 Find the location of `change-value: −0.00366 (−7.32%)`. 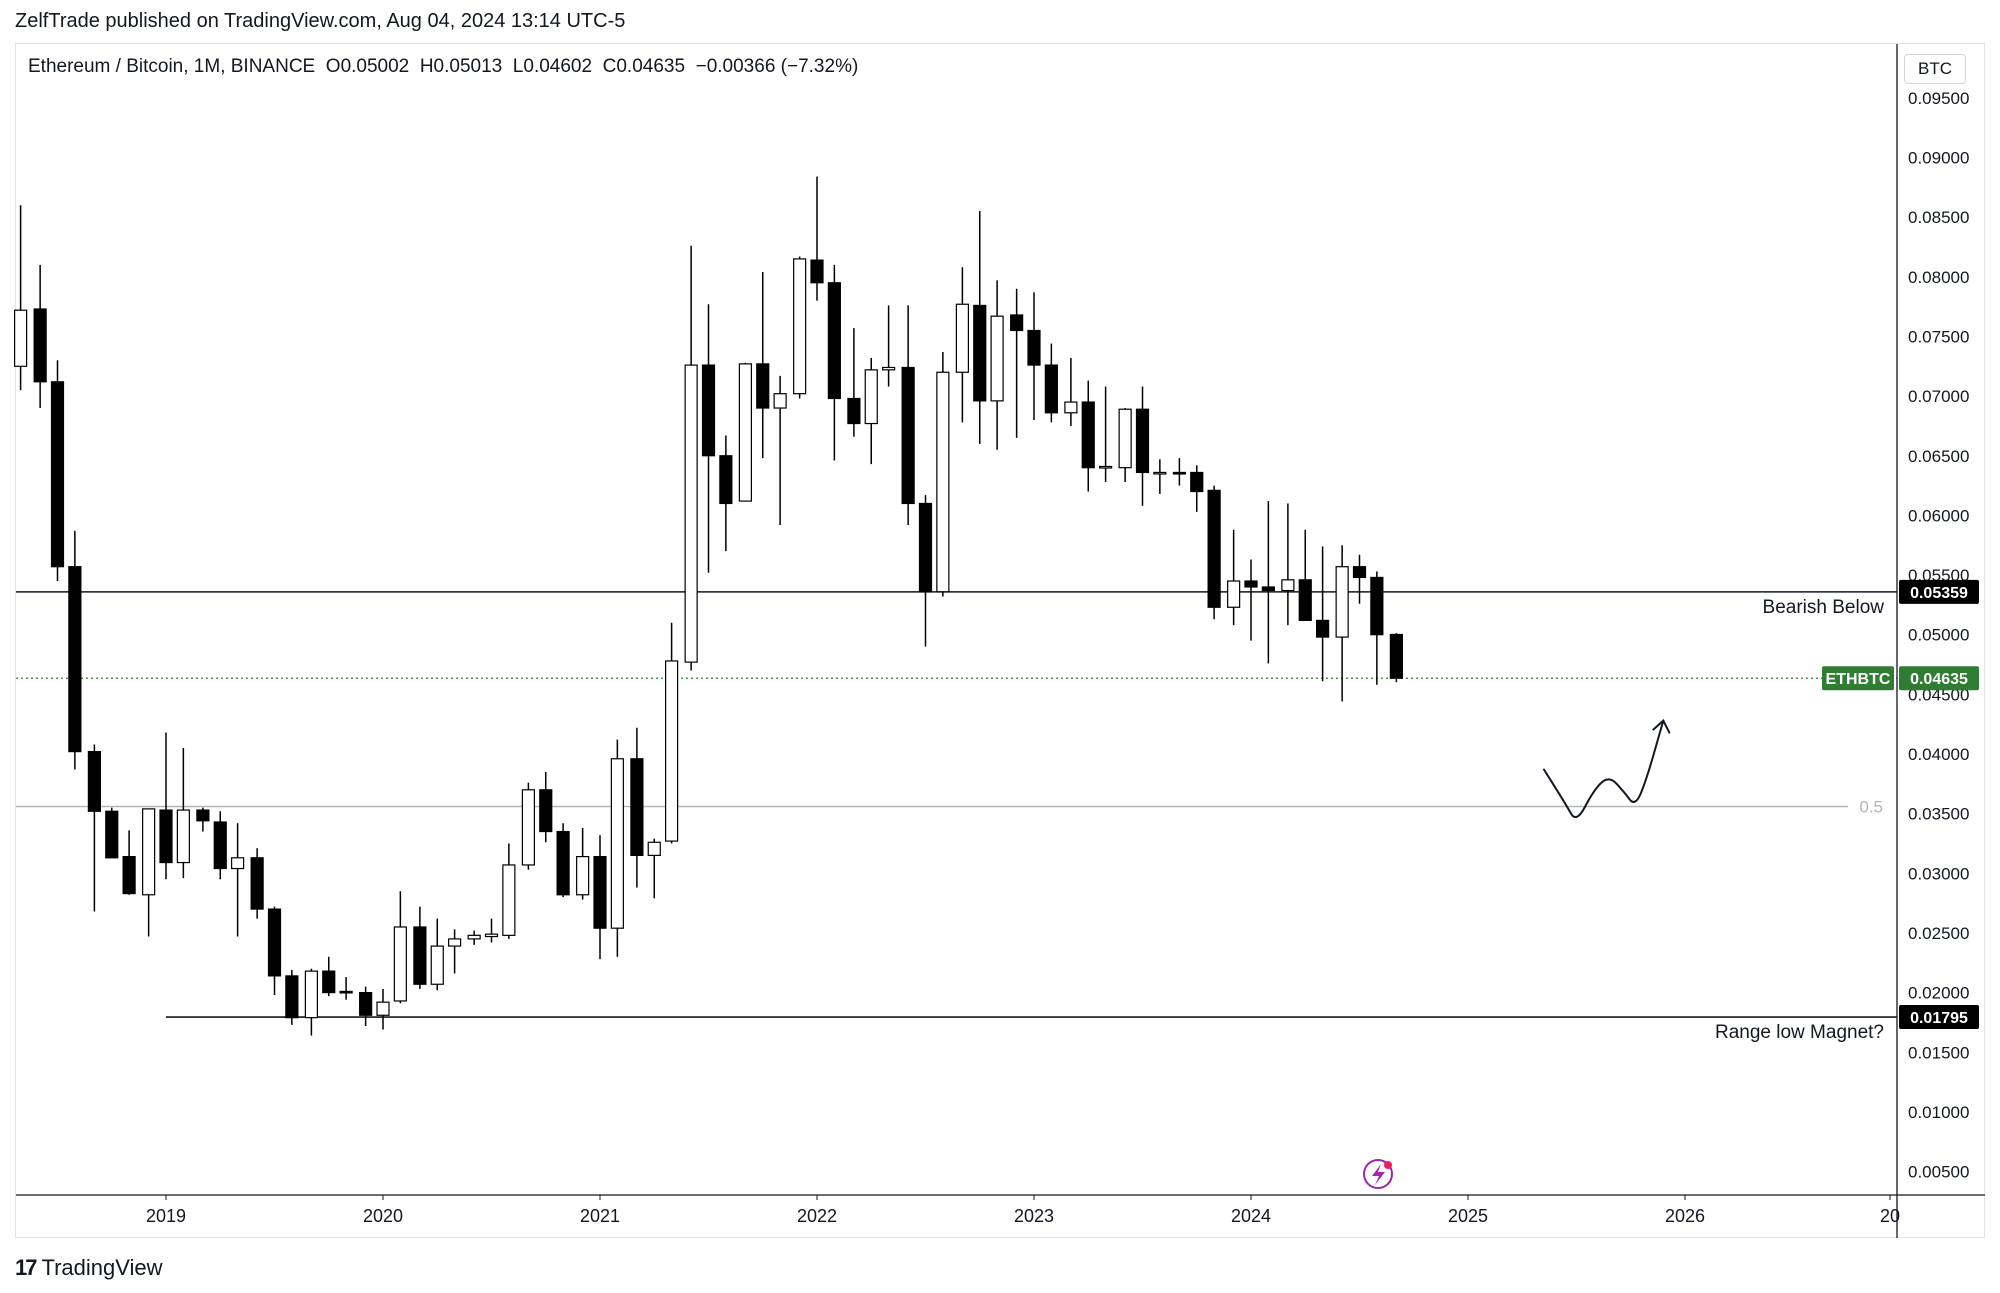

change-value: −0.00366 (−7.32%) is located at coordinates (777, 66).